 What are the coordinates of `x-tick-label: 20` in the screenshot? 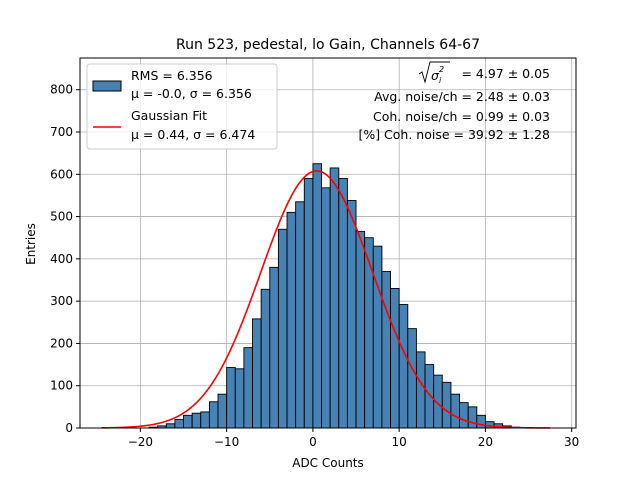 It's located at (485, 442).